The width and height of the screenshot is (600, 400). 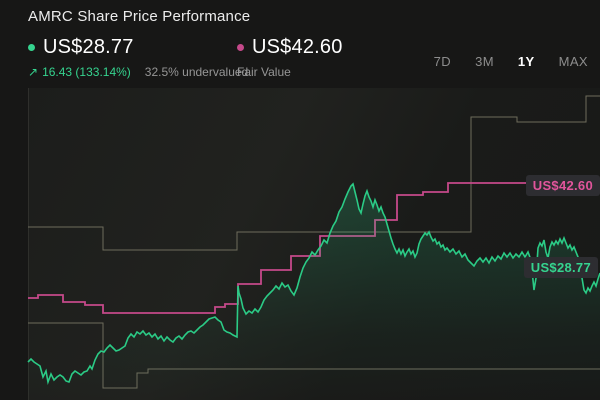 What do you see at coordinates (196, 72) in the screenshot?
I see `undervalued-badge: 32.5% undervalued` at bounding box center [196, 72].